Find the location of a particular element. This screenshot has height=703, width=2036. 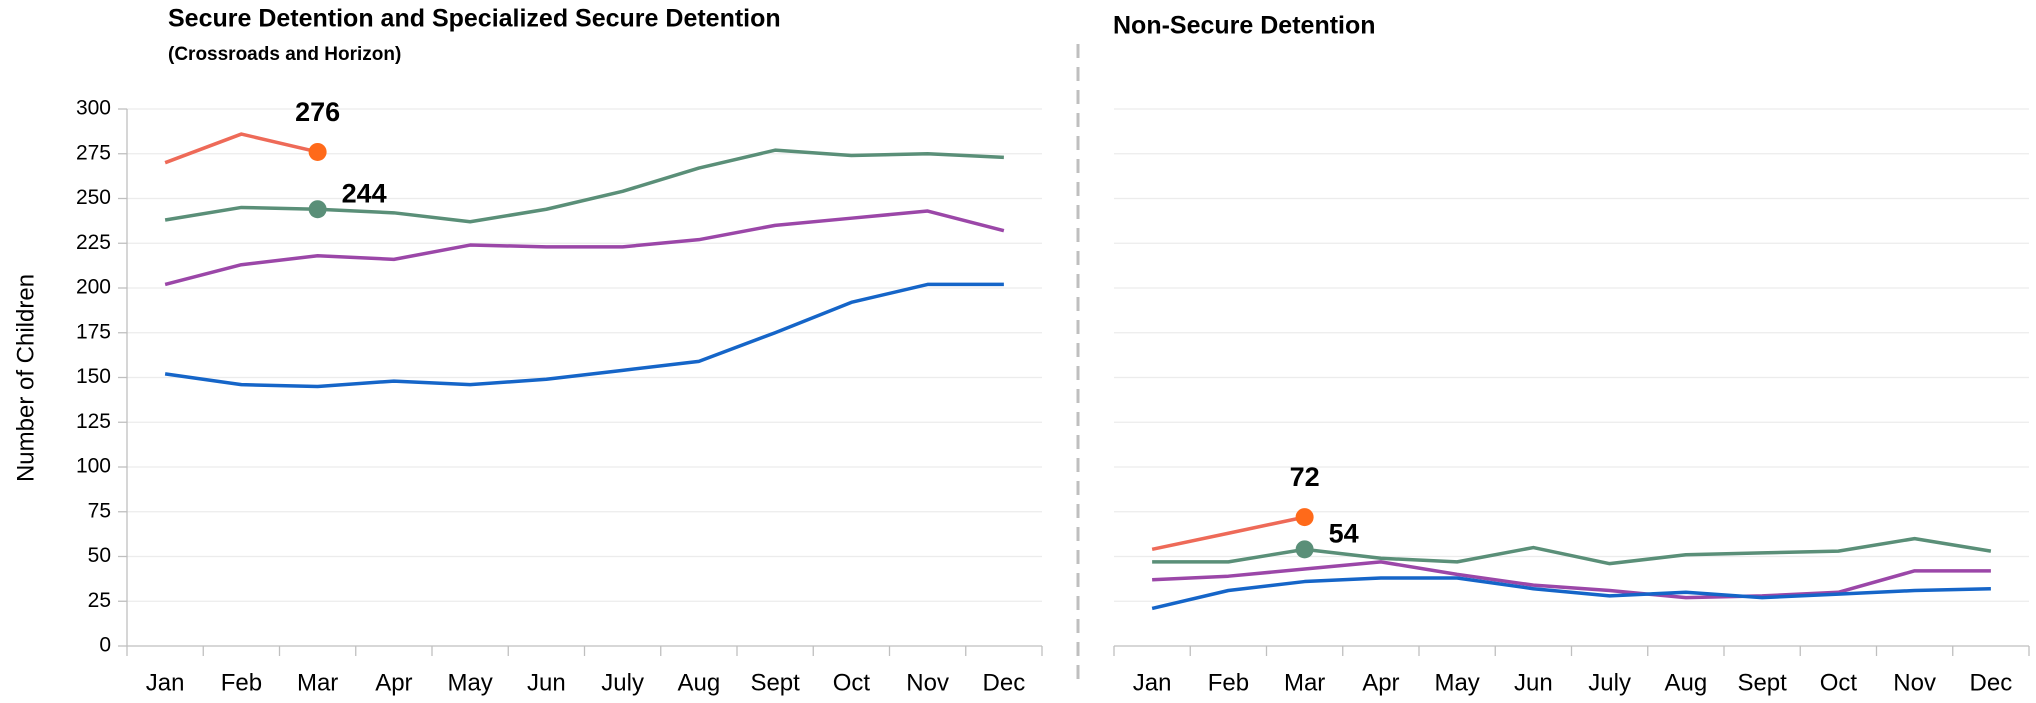

chart-subtitle: (Crossroads and Horizon) is located at coordinates (284, 54).